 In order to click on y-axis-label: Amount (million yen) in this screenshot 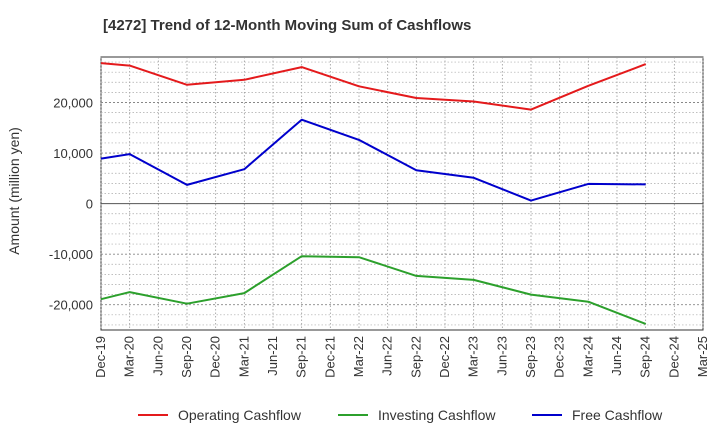, I will do `click(14, 191)`.